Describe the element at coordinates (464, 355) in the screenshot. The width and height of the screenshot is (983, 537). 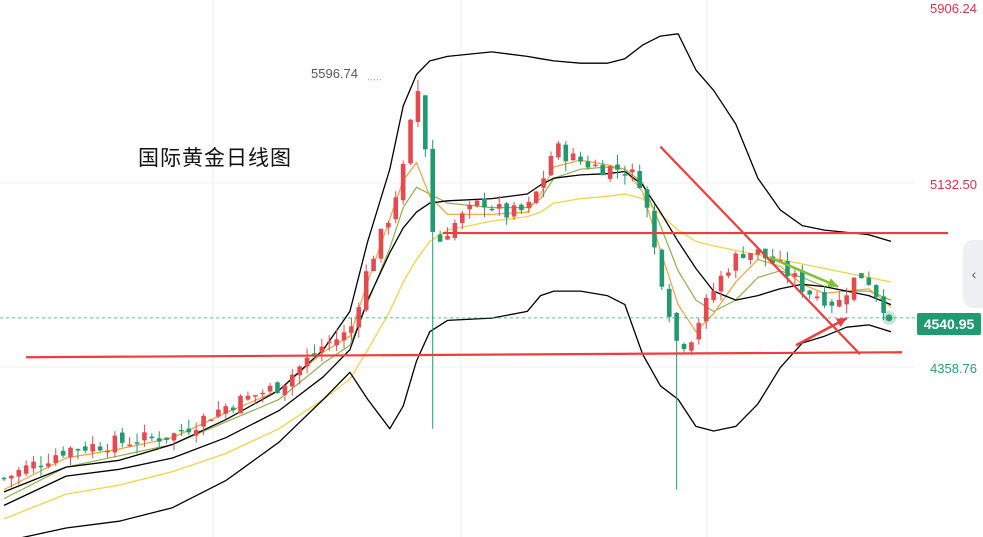
I see `support-line` at that location.